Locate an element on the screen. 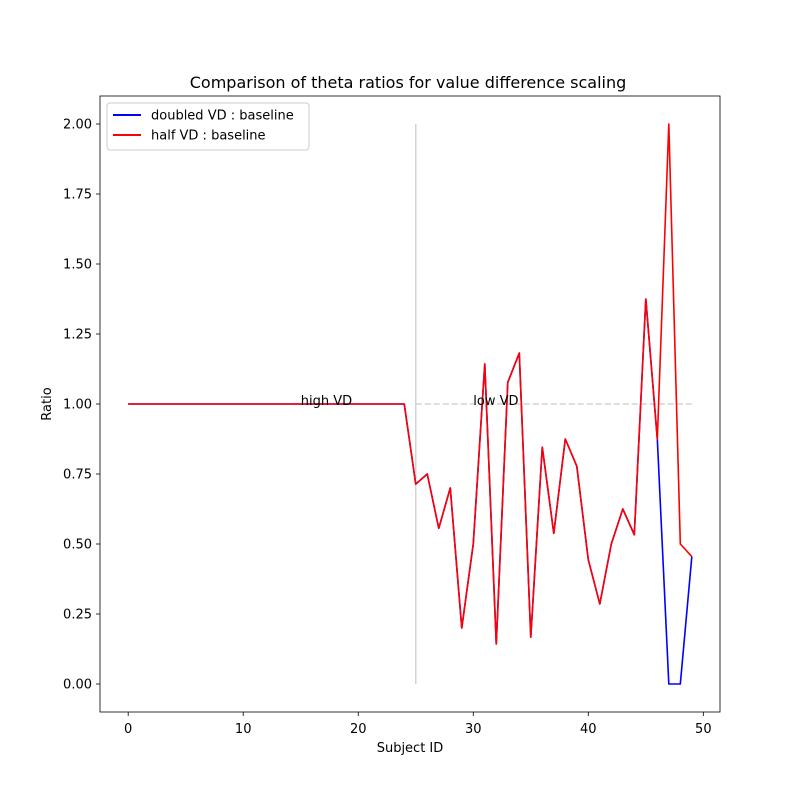  x-axis-label: Subject ID is located at coordinates (410, 748).